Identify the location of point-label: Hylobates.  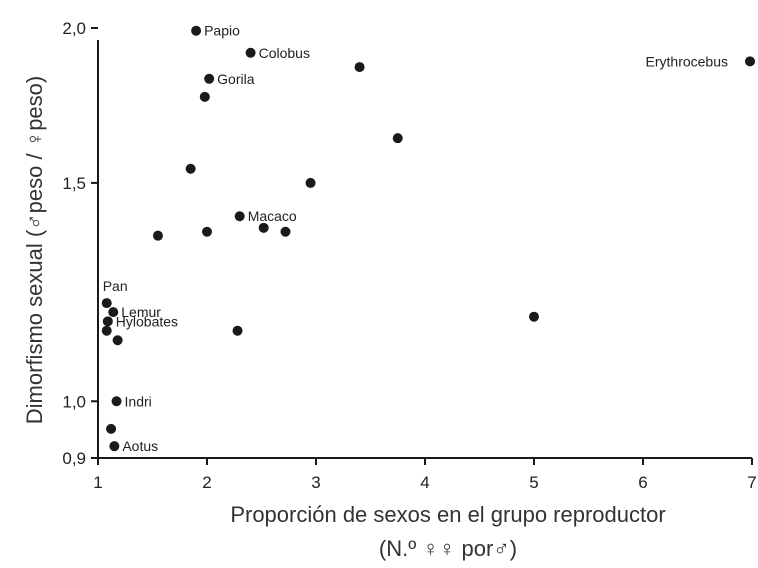
(147, 321).